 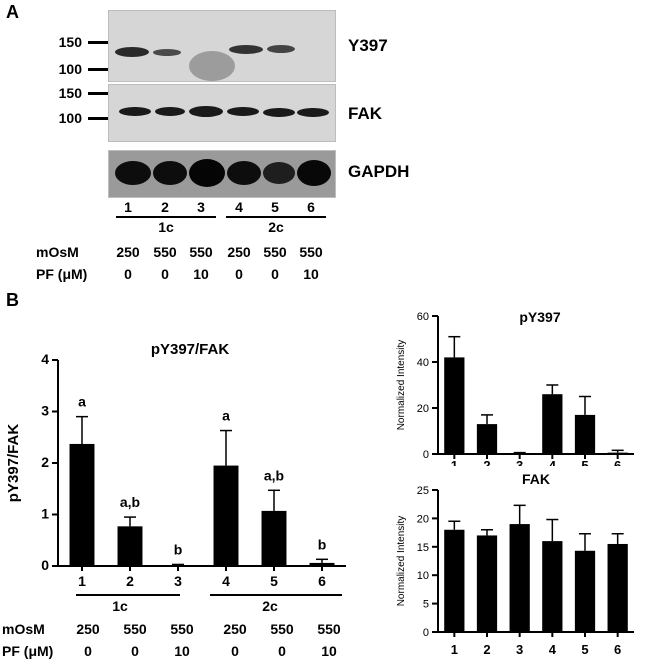 I want to click on y-axis-label: pY397/FAK, so click(x=13, y=463).